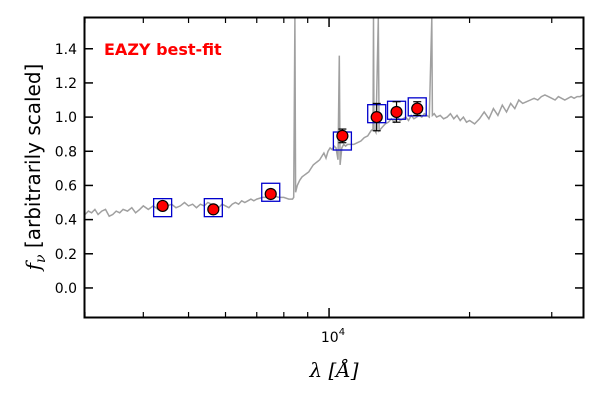 This screenshot has width=600, height=400. Describe the element at coordinates (66, 255) in the screenshot. I see `y-tick-label-1: 0.2` at that location.